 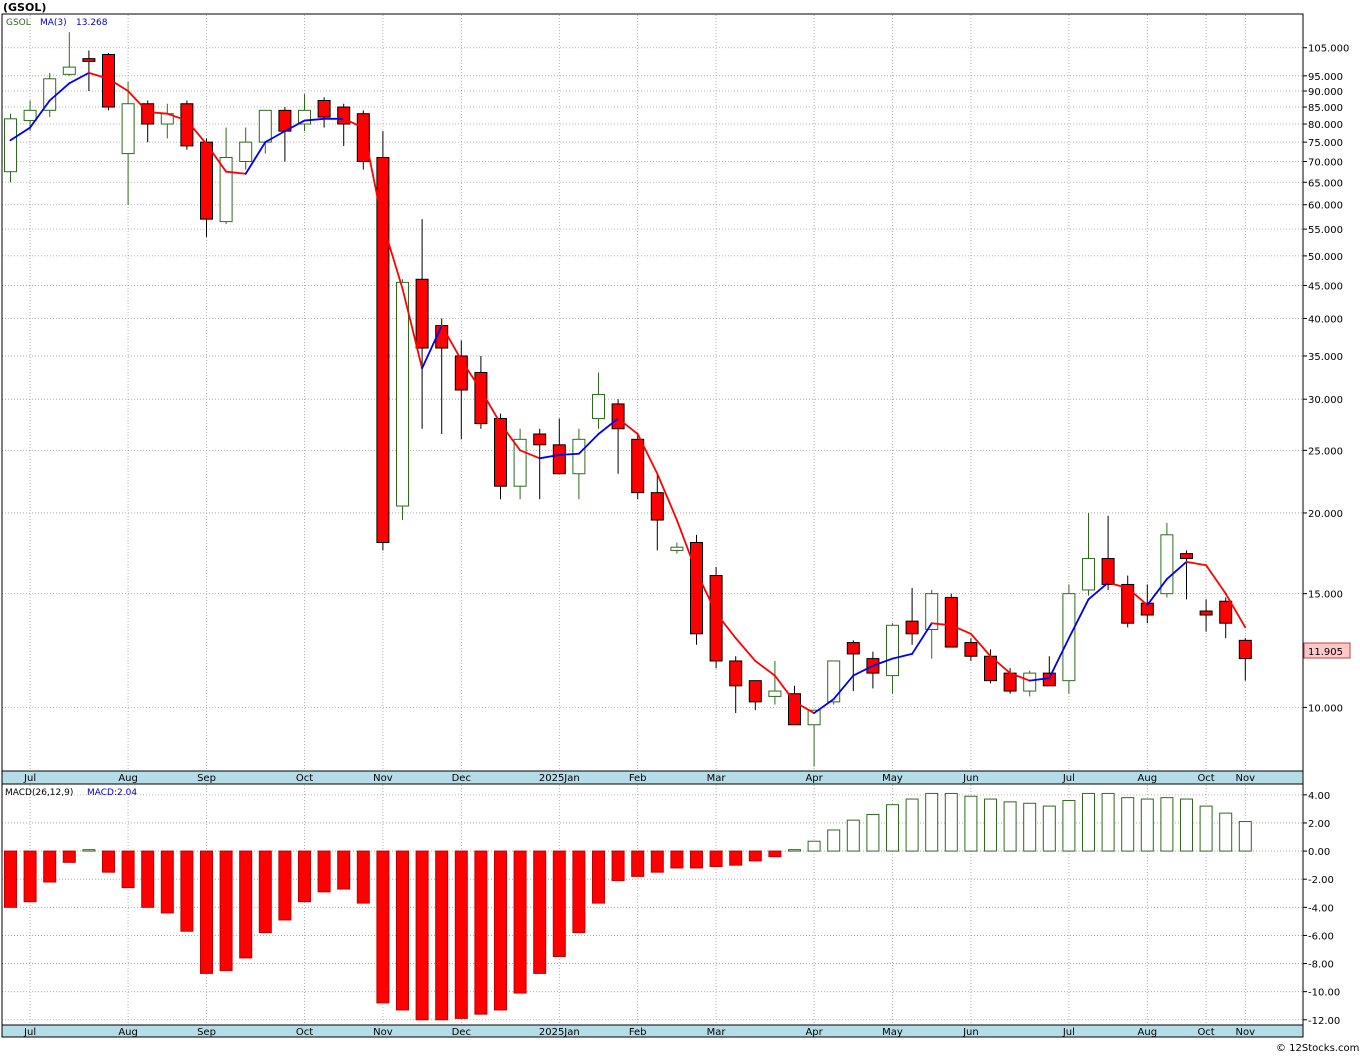 I want to click on x-tick-label-bottom: 2025Jan, so click(x=559, y=1032).